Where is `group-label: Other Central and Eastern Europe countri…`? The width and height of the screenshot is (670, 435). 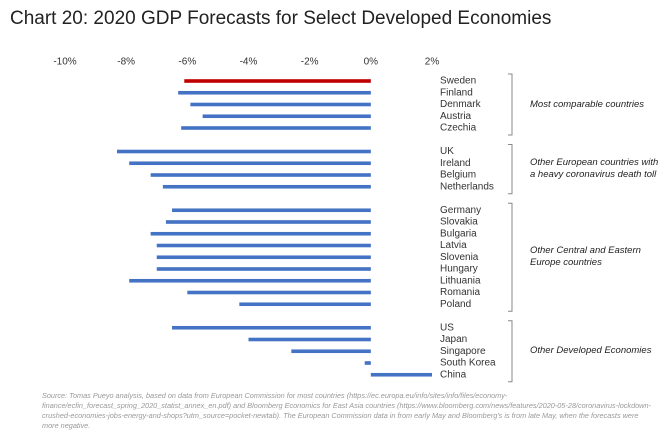
group-label: Other Central and Eastern Europe countri… is located at coordinates (585, 257).